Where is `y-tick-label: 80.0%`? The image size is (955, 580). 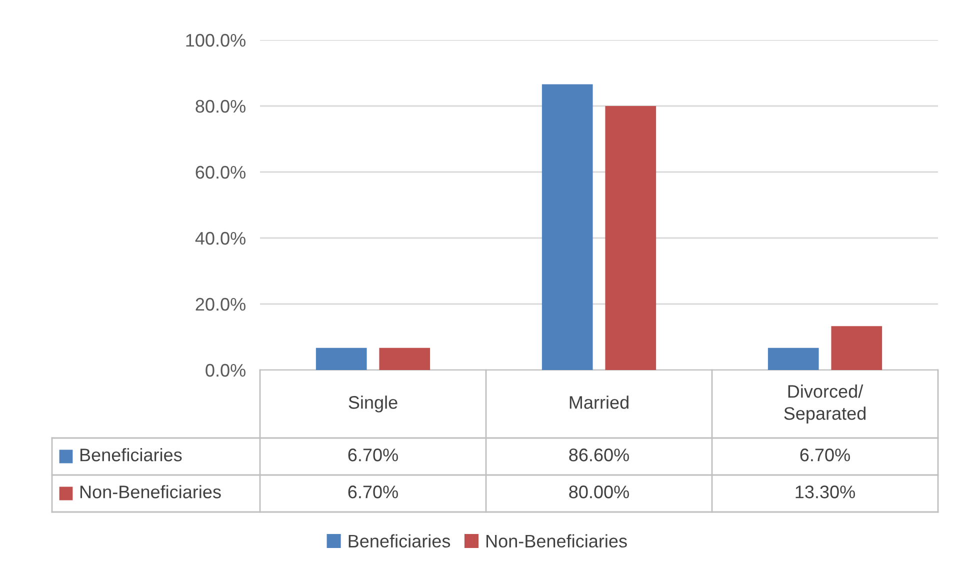 y-tick-label: 80.0% is located at coordinates (221, 106).